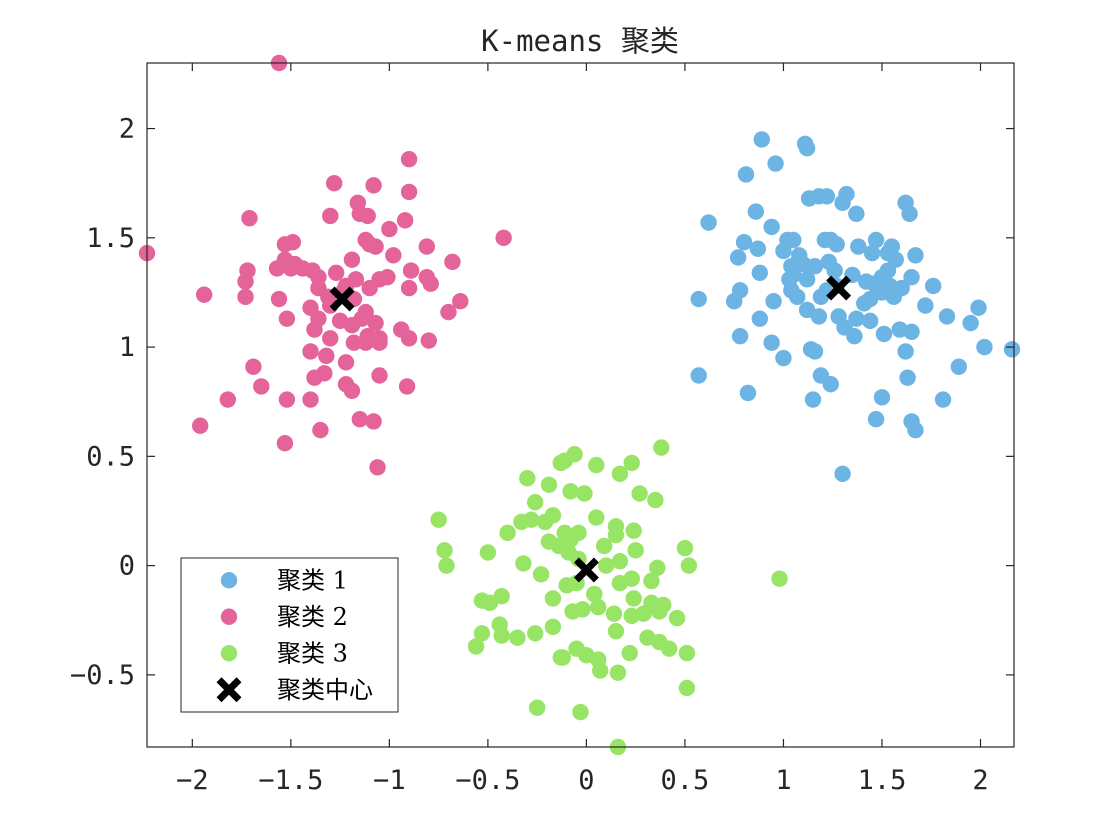 Image resolution: width=1120 pixels, height=840 pixels. I want to click on chart-legend: 聚类 1 聚类 2 聚类 3 聚类中心, so click(289, 635).